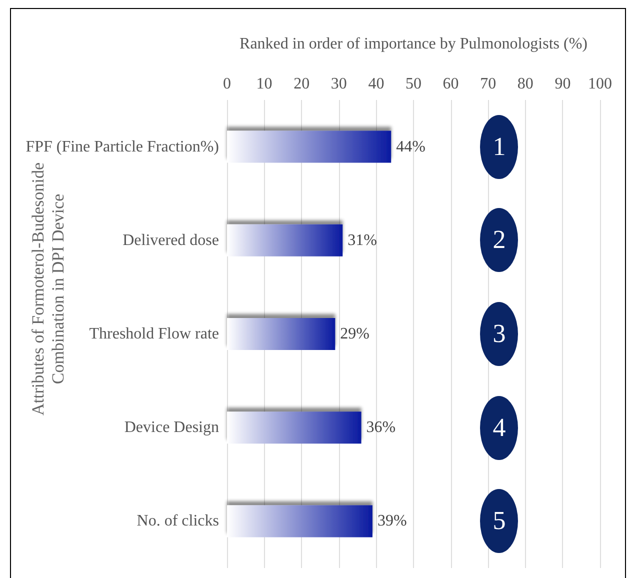 This screenshot has width=630, height=578. Describe the element at coordinates (414, 84) in the screenshot. I see `x-tick-label: 50` at that location.